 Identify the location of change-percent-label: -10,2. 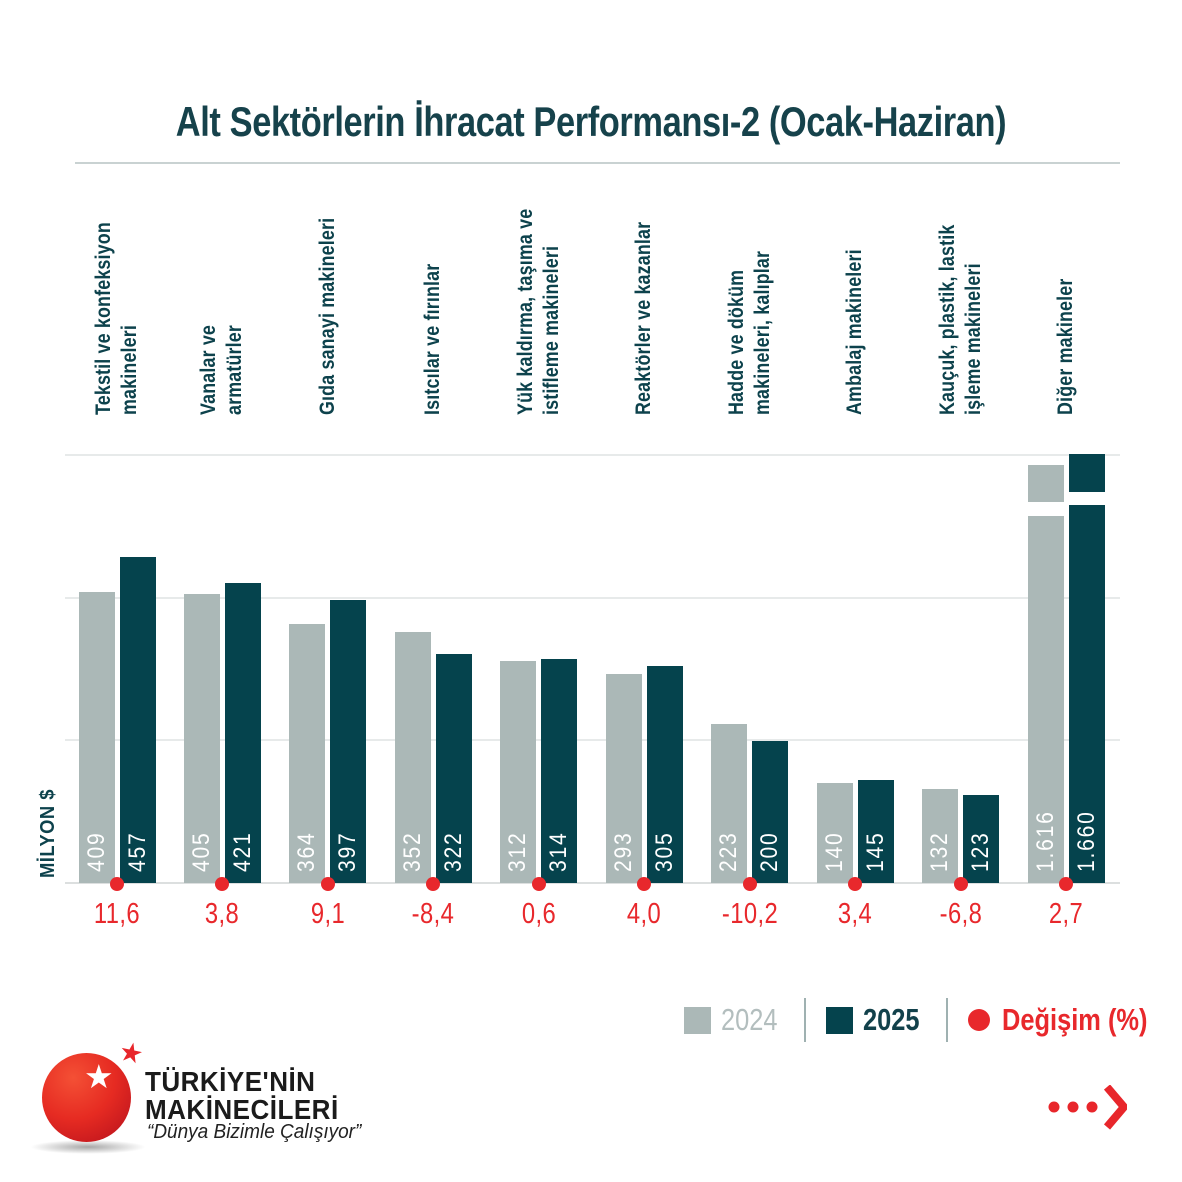
(749, 914).